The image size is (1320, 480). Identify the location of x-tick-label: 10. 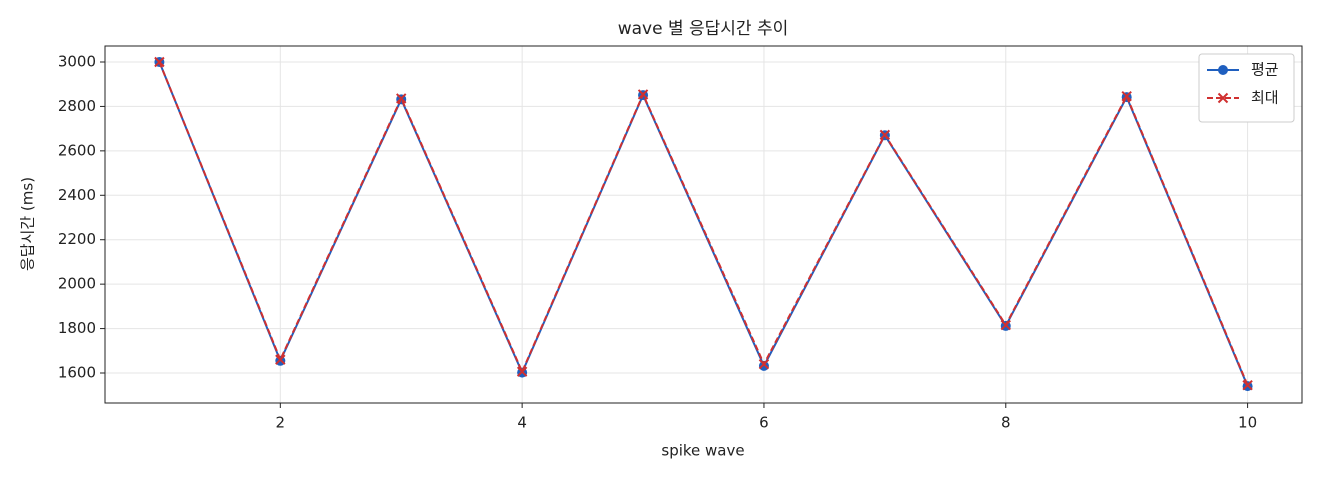
(1247, 423).